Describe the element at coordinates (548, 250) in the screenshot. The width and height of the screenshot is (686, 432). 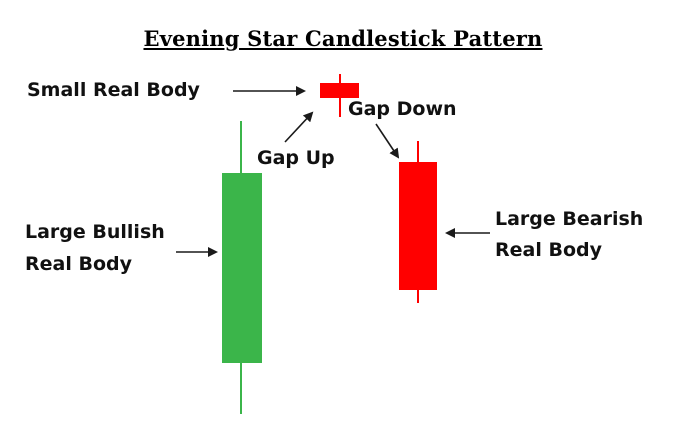
I see `label-large-bearish-line2: Real Body` at that location.